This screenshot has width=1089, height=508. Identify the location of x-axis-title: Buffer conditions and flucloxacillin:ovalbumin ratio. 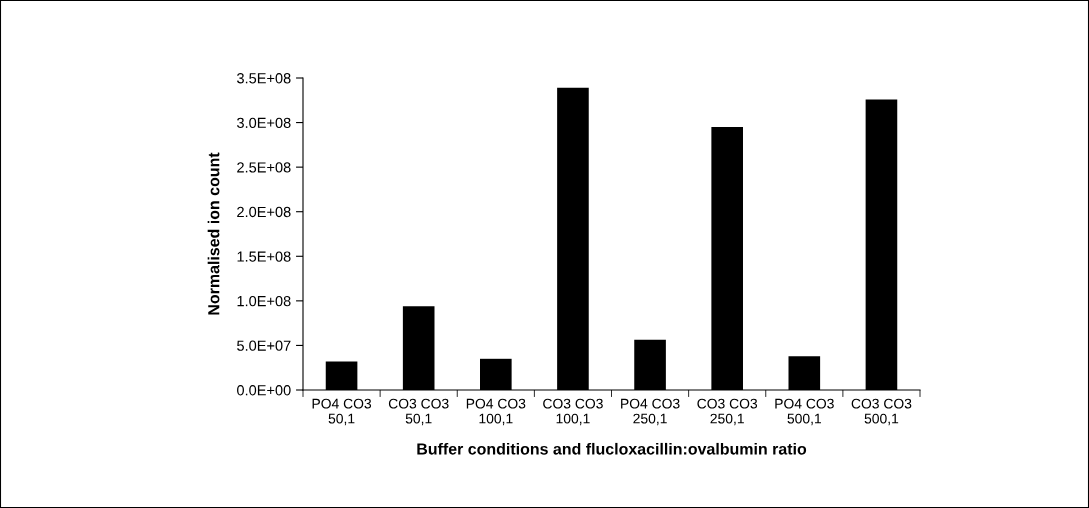
(612, 448).